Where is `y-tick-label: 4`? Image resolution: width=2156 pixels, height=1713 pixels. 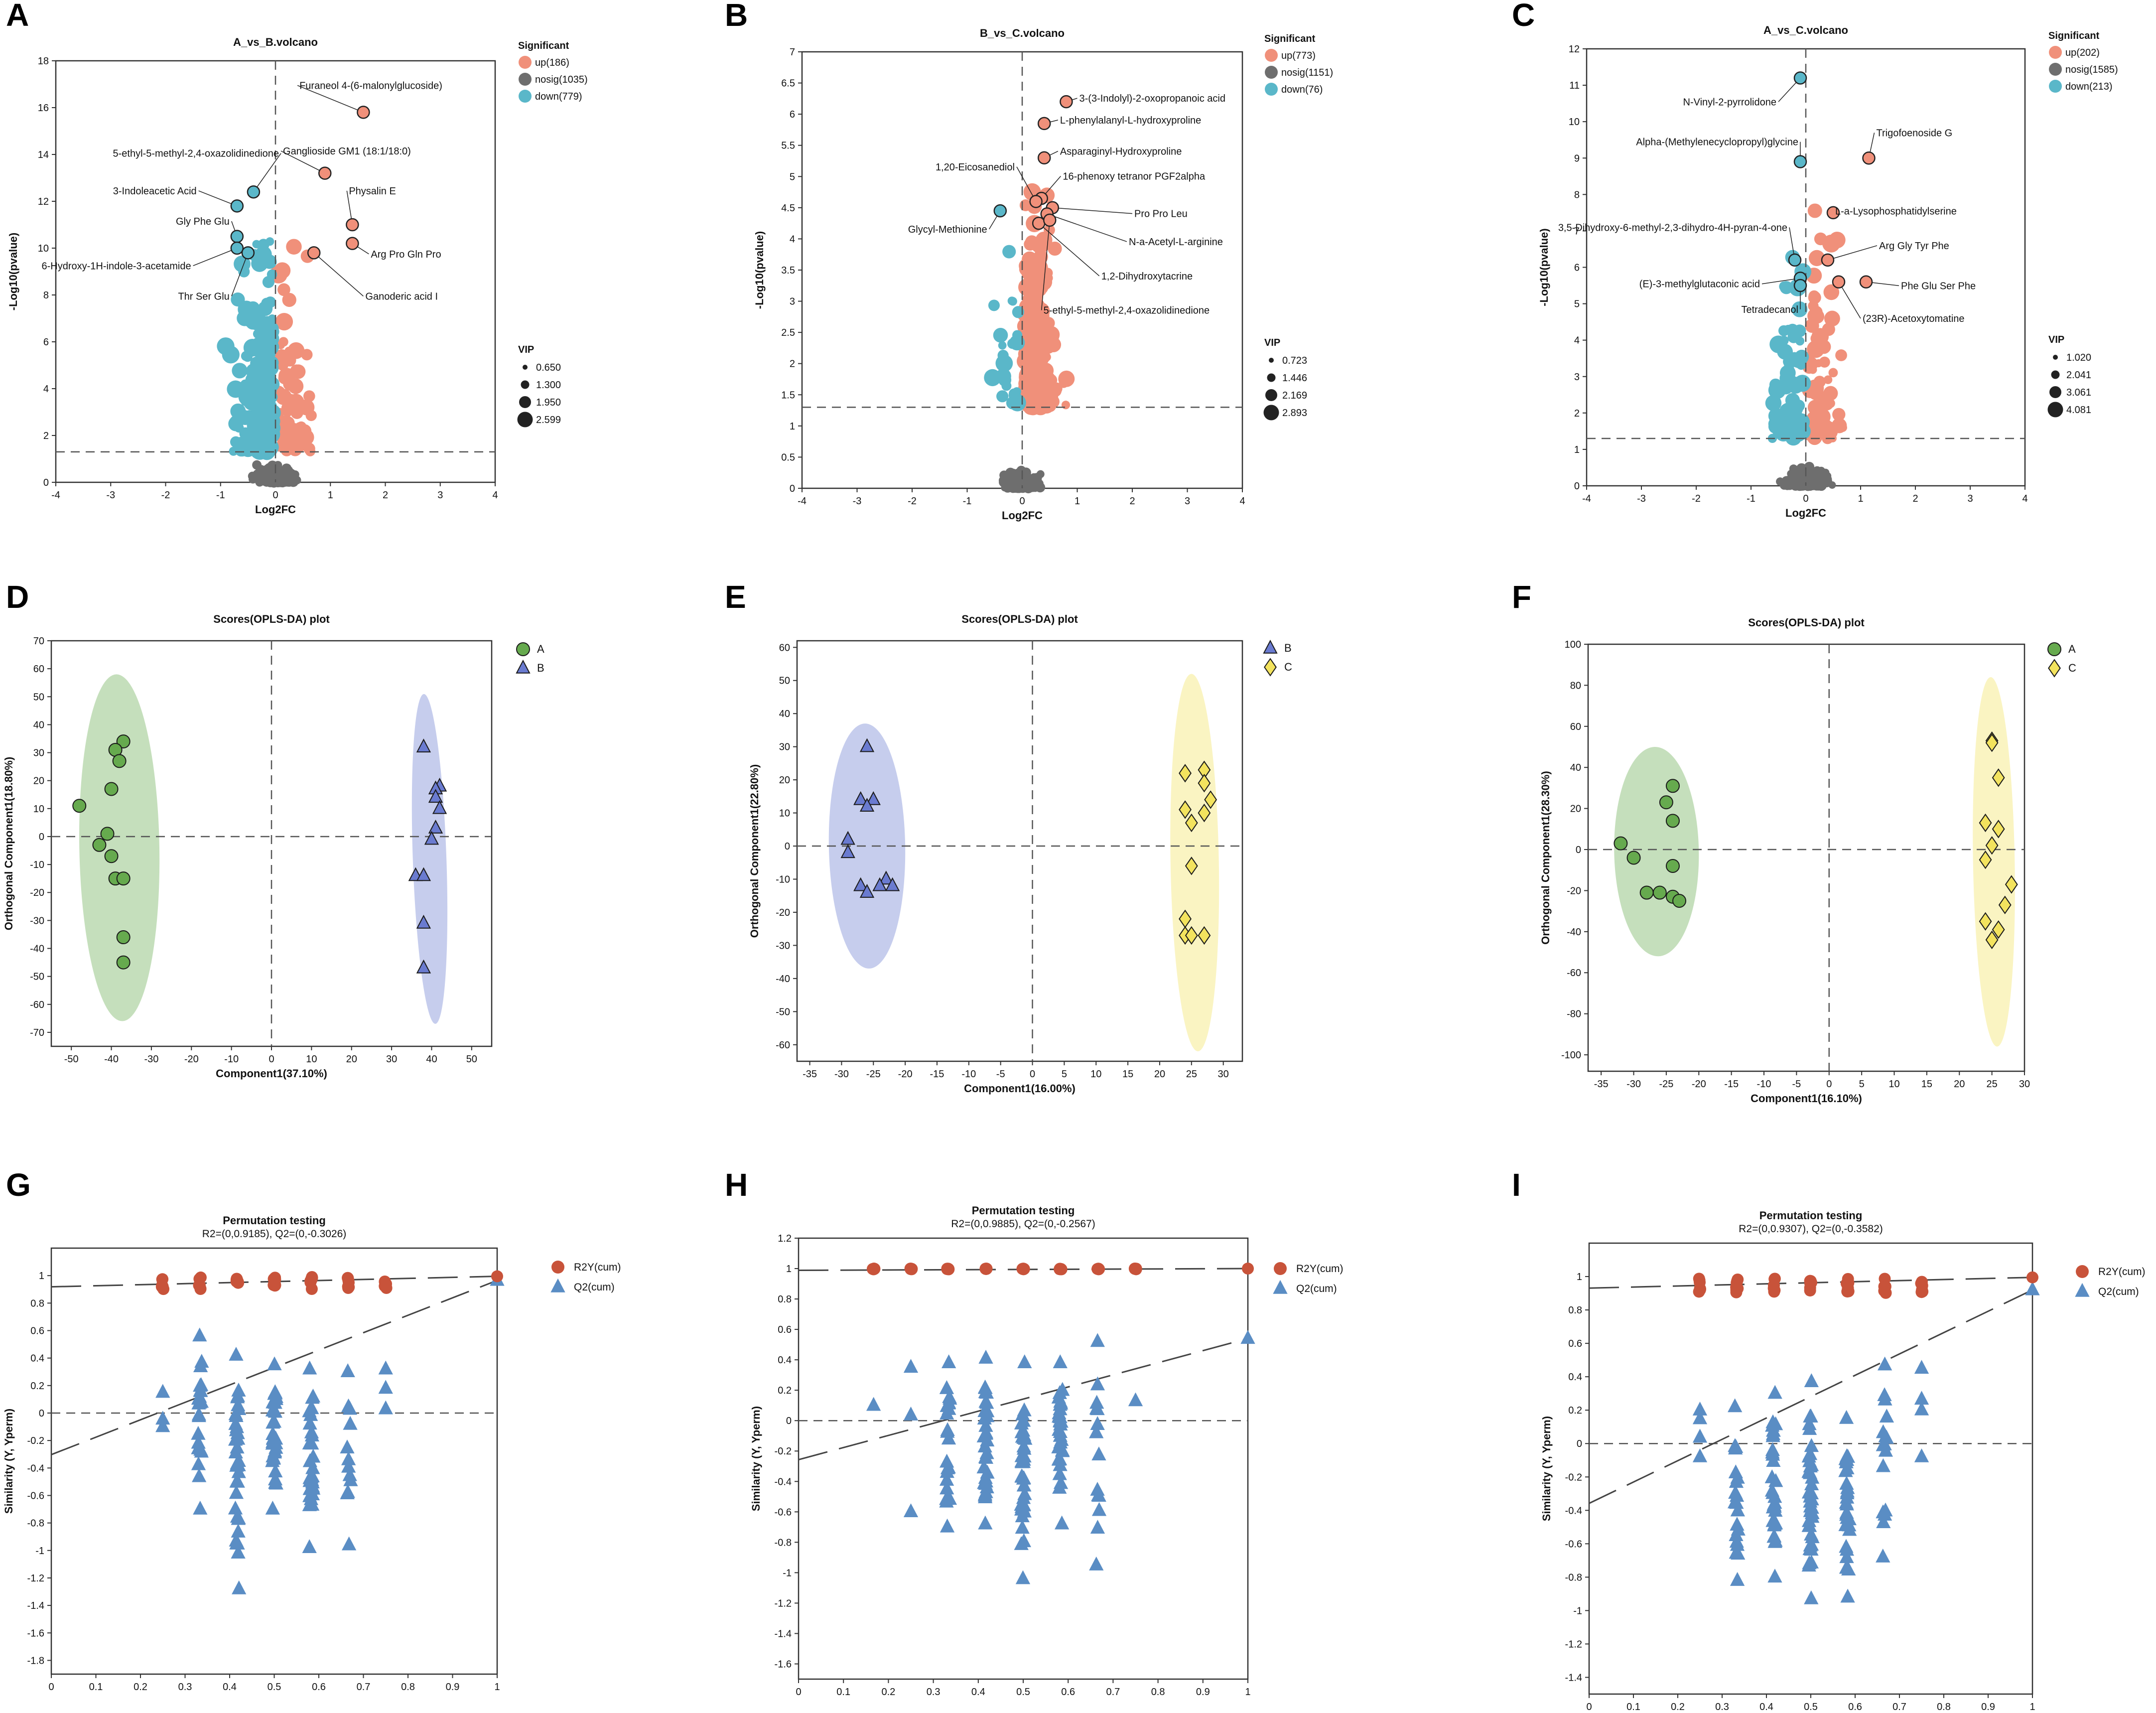 y-tick-label: 4 is located at coordinates (1577, 340).